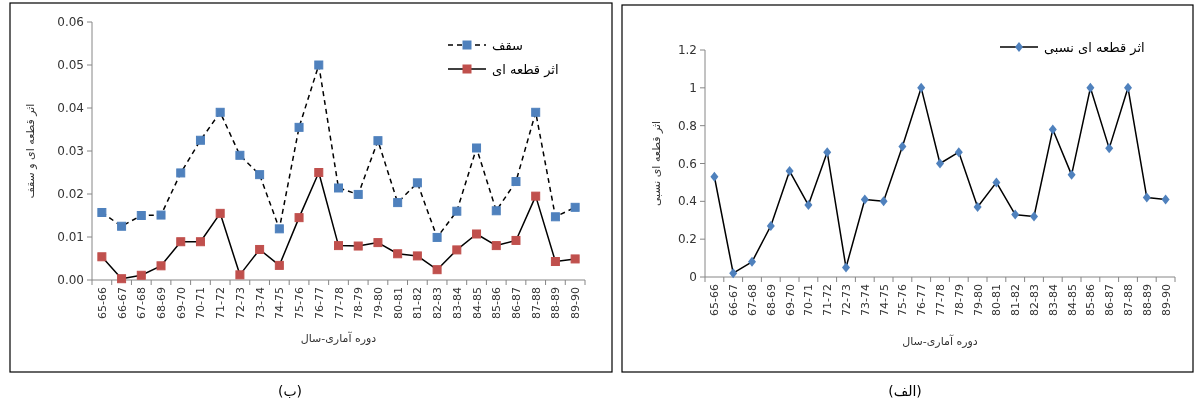 This screenshot has width=1195, height=403. Describe the element at coordinates (1094, 48) in the screenshot. I see `legend-label: اثر قطعه ای نسبی` at that location.